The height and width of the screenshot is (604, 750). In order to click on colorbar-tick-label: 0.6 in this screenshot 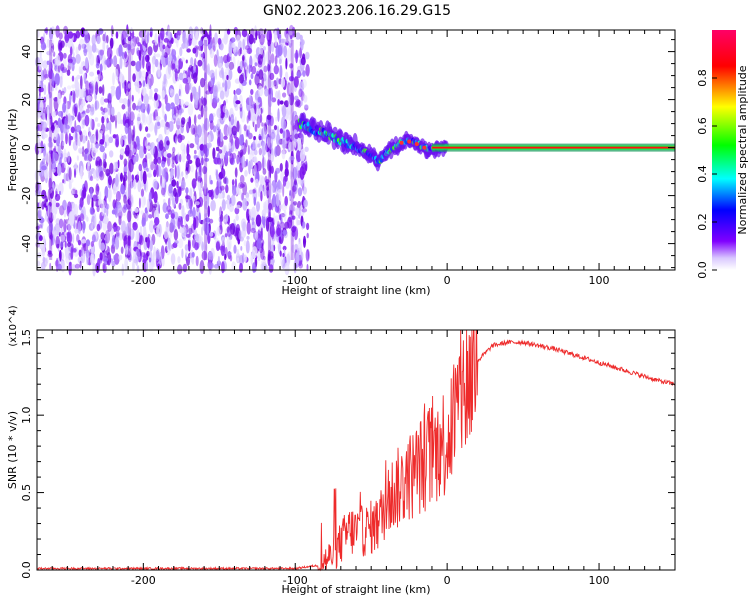, I will do `click(702, 126)`.